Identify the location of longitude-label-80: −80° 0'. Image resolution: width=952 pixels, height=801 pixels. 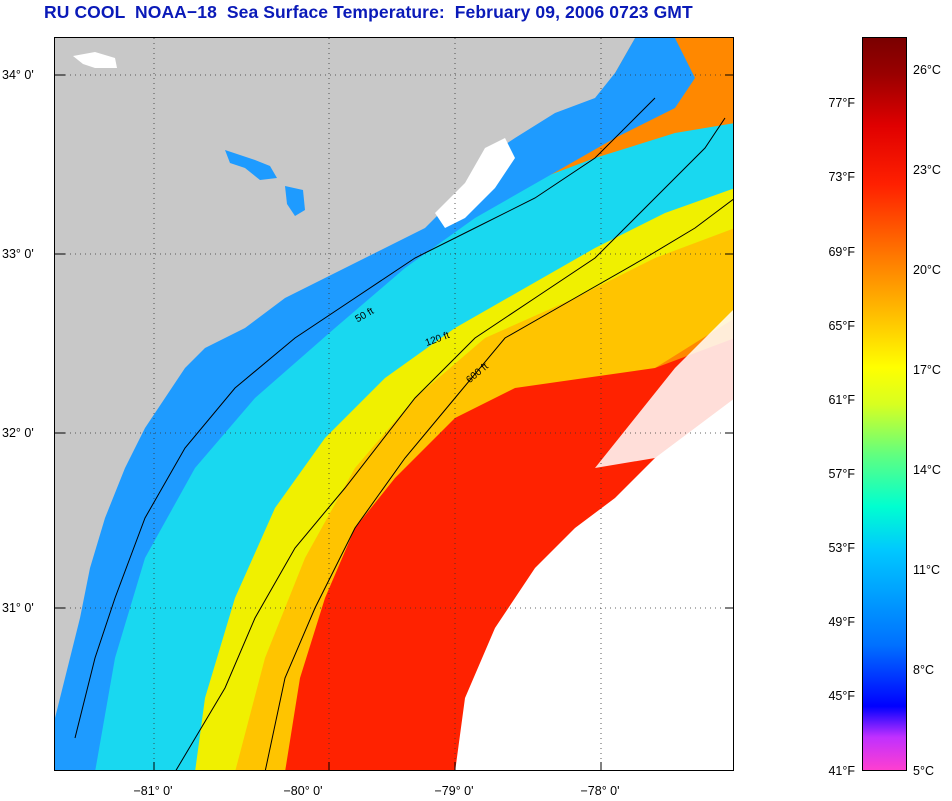
(303, 791).